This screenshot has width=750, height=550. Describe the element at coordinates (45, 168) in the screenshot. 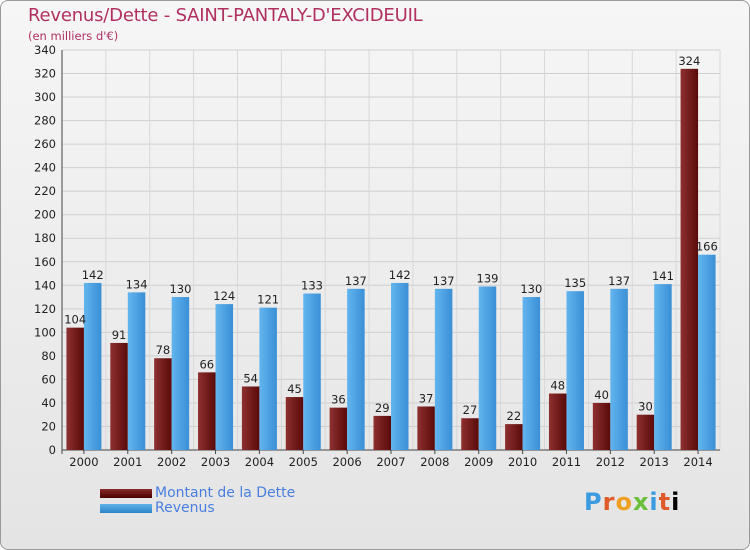

I see `y-tick-label: 240` at that location.